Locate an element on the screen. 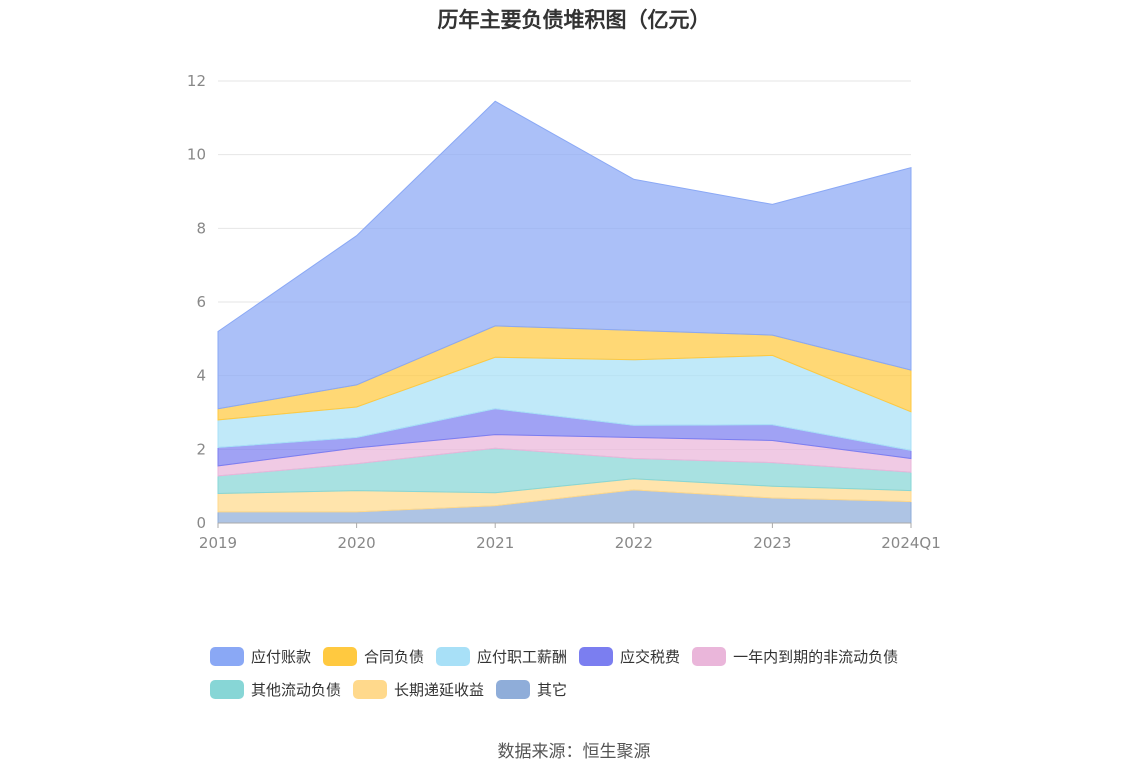 The height and width of the screenshot is (776, 1148). data-source: 数据来源：恒生聚源 is located at coordinates (574, 752).